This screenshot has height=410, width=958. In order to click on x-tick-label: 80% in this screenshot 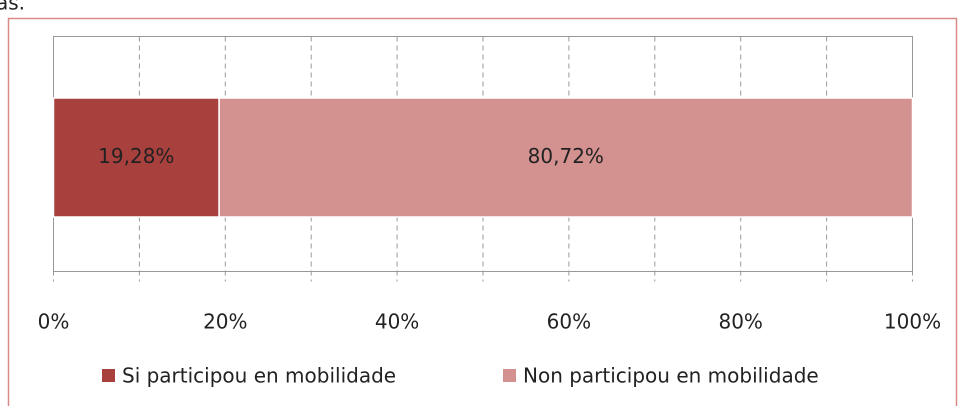, I will do `click(740, 322)`.